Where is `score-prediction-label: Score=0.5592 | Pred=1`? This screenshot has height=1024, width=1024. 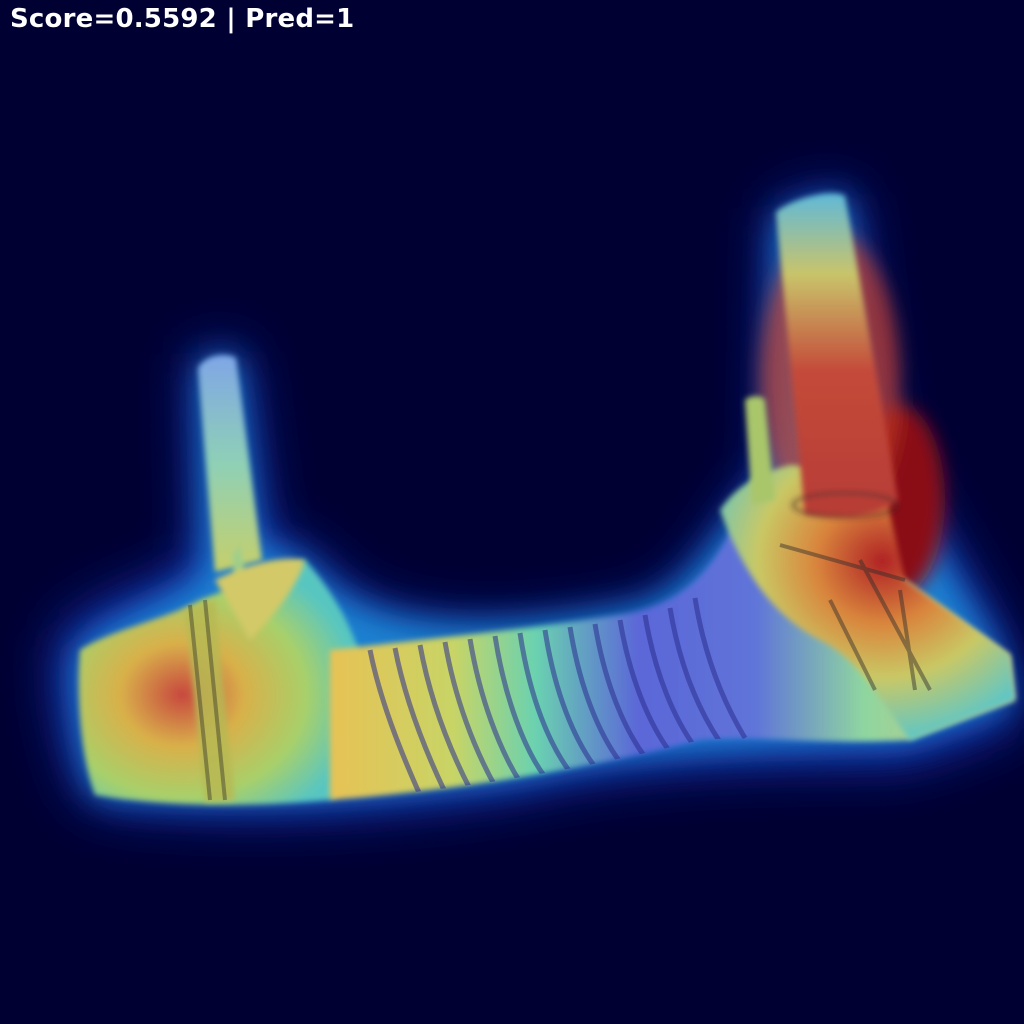
score-prediction-label: Score=0.5592 | Pred=1 is located at coordinates (182, 19).